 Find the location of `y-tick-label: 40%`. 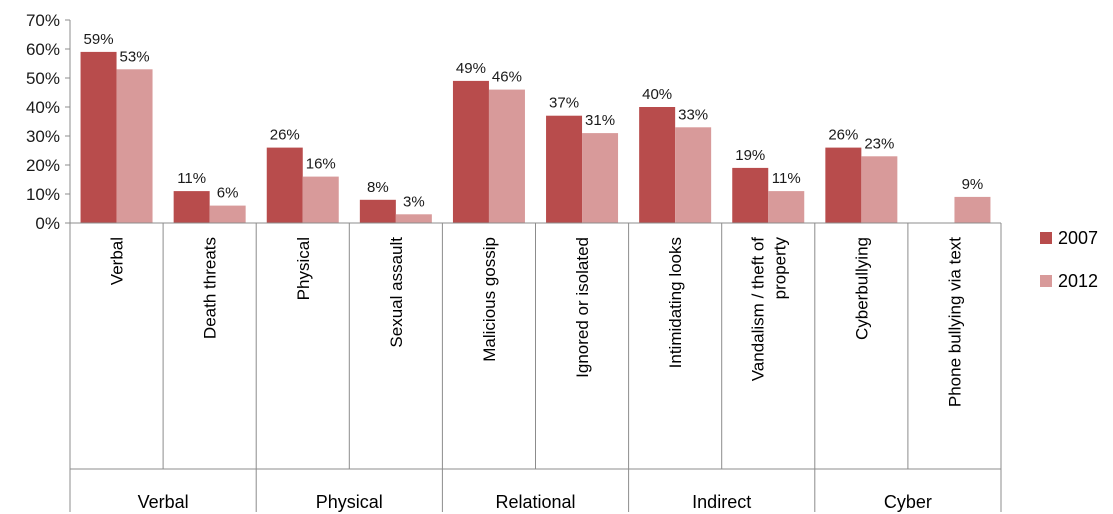

y-tick-label: 40% is located at coordinates (43, 107).